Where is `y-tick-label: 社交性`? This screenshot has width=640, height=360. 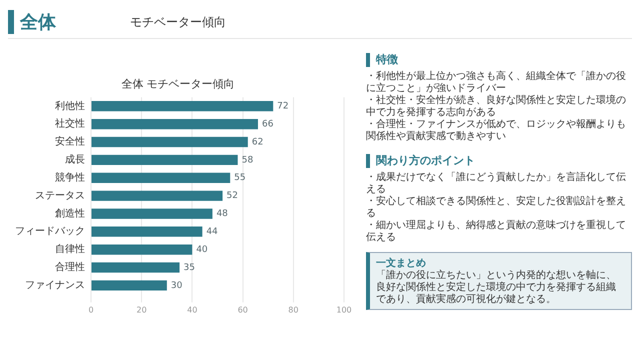
y-tick-label: 社交性 is located at coordinates (70, 124).